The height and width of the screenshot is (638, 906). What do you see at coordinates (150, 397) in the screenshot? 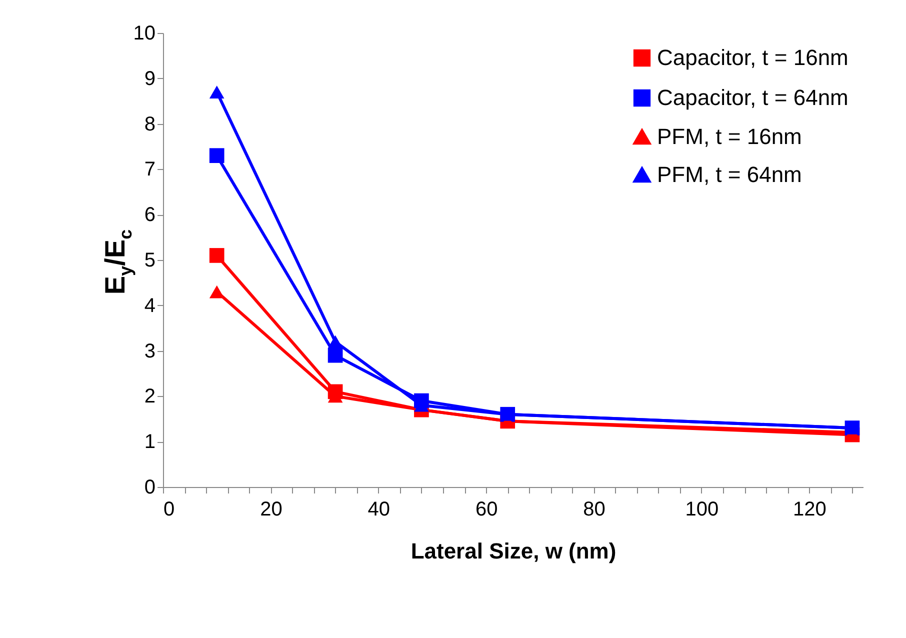
I see `y-tick-label: 2` at bounding box center [150, 397].